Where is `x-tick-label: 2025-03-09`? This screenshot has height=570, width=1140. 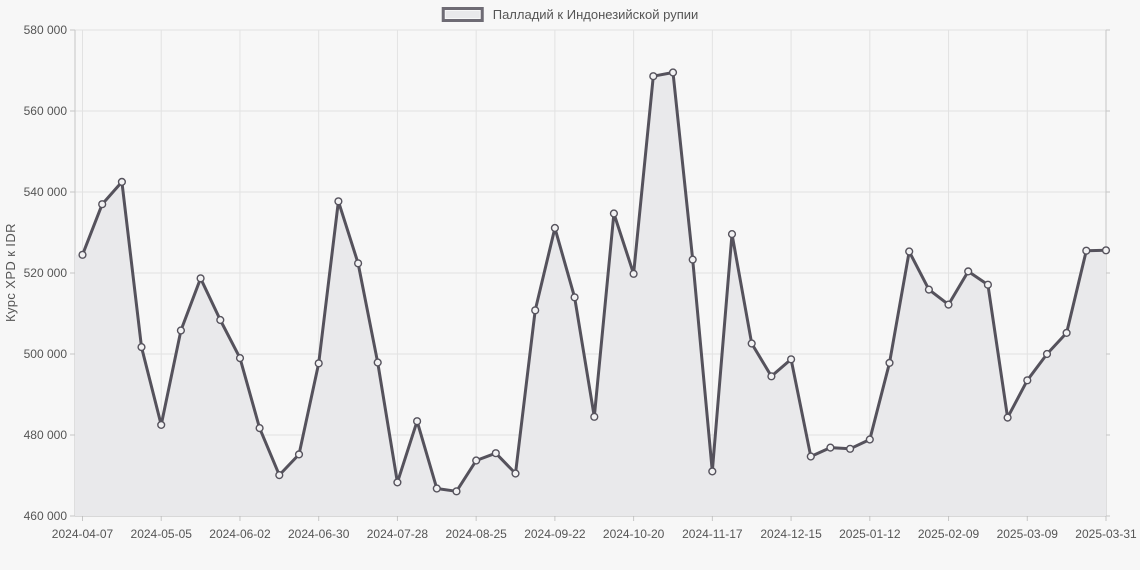 x-tick-label: 2025-03-09 is located at coordinates (1028, 534).